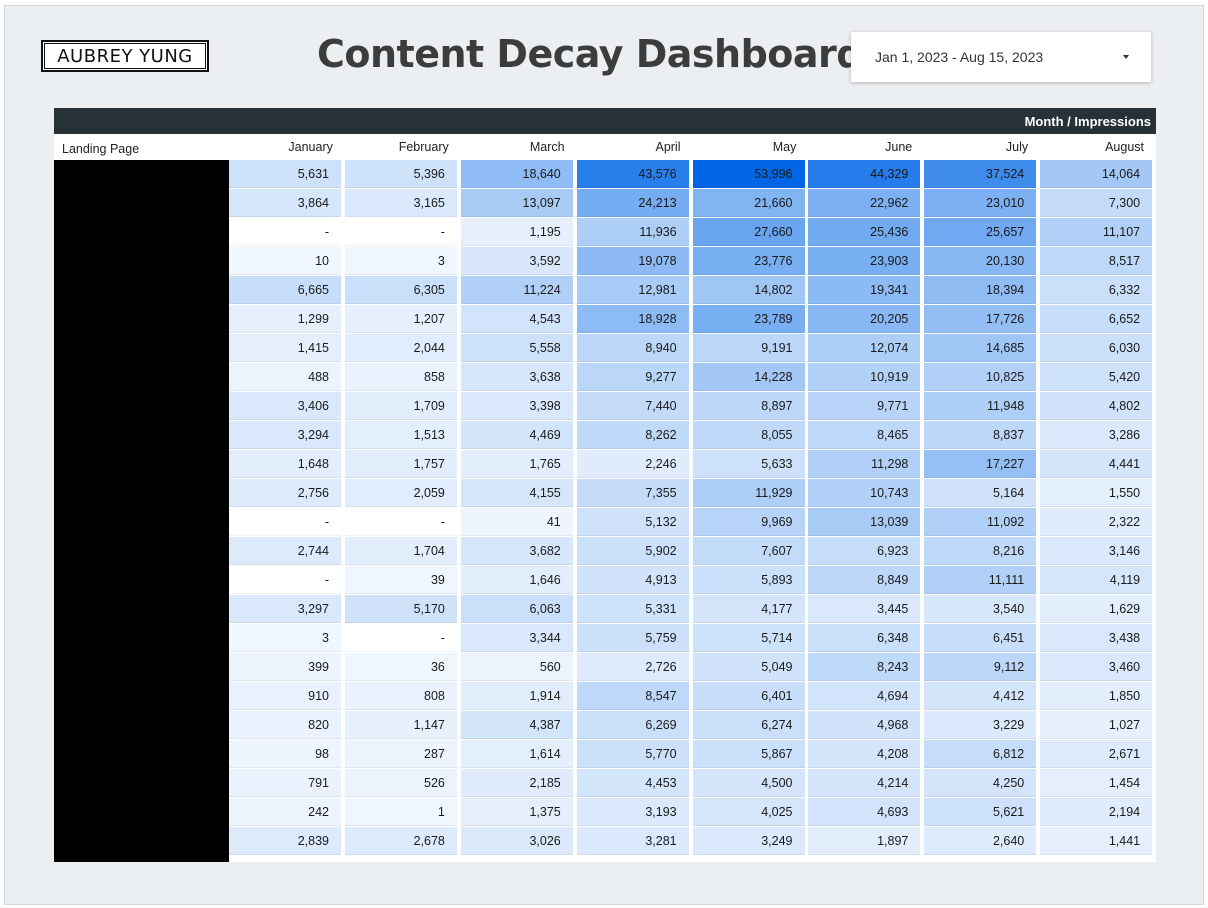  What do you see at coordinates (691, 783) in the screenshot?
I see `table-row: 791 526 2,185 4,453 4,500 4,214 4,250 1,454` at bounding box center [691, 783].